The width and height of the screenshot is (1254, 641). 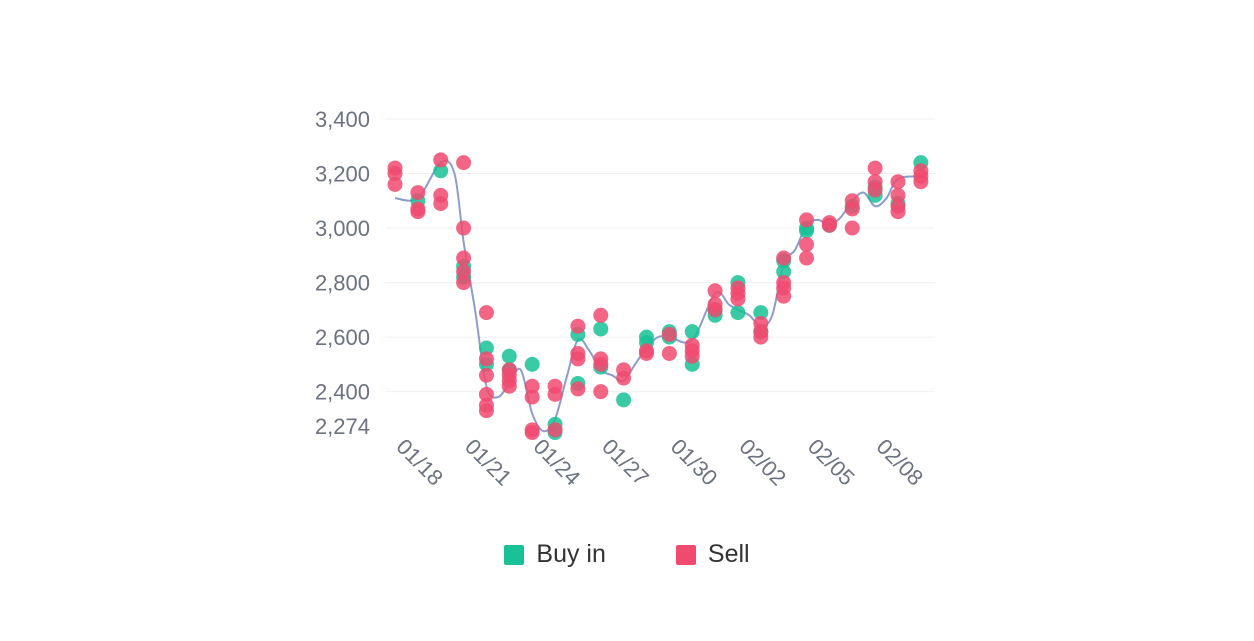 I want to click on y-tick-label: 3,000, so click(x=342, y=228).